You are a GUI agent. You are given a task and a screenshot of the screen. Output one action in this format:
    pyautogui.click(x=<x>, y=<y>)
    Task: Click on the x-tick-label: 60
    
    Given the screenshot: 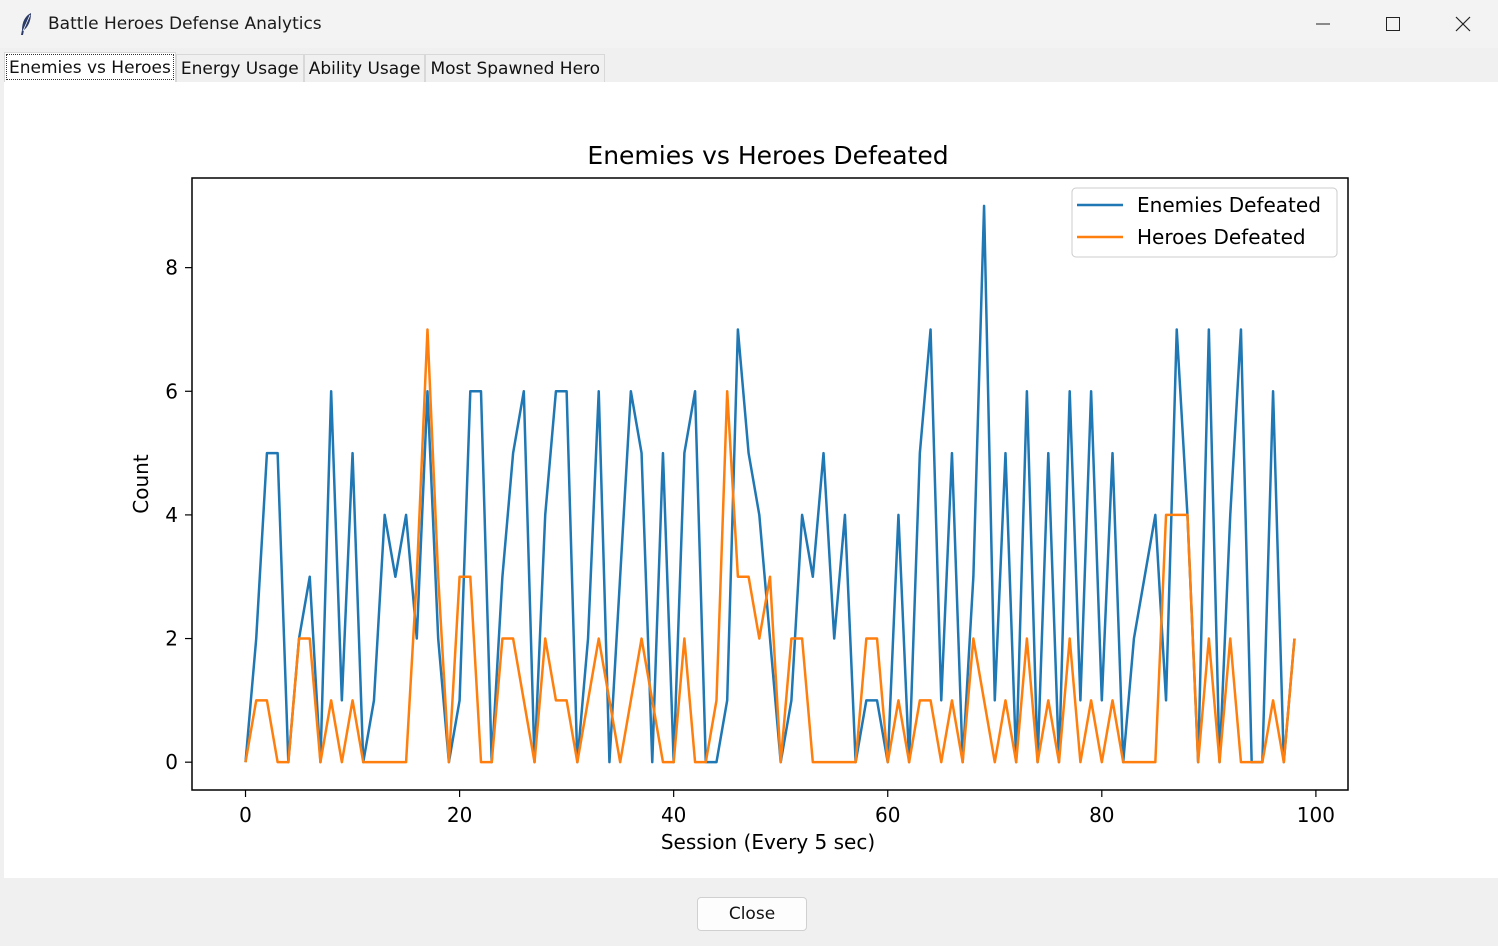 What is the action you would take?
    pyautogui.click(x=887, y=815)
    